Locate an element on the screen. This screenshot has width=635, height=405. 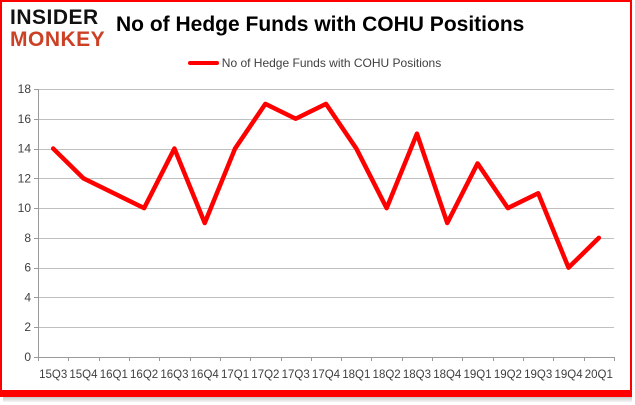
y-axis-label-10: 10 is located at coordinates (25, 208).